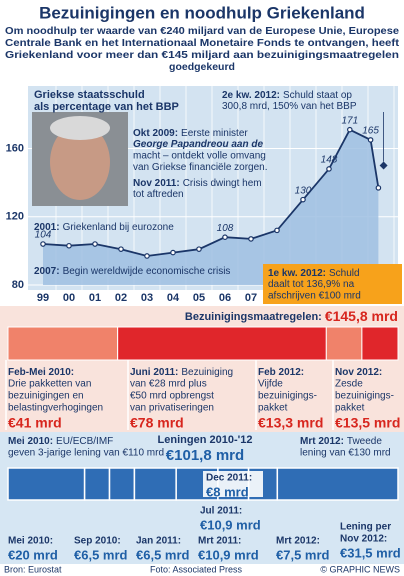 The width and height of the screenshot is (404, 576). I want to click on data-label: 108, so click(225, 228).